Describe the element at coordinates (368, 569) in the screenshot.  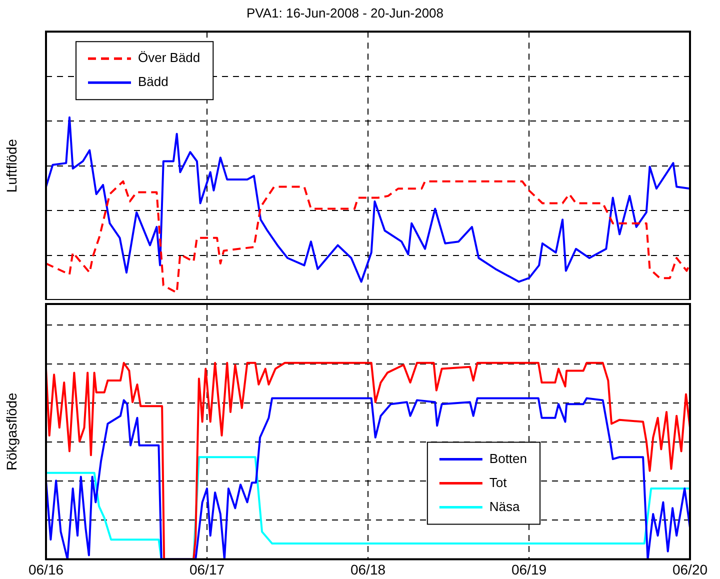
I see `x-tick-label: 06/18` at that location.